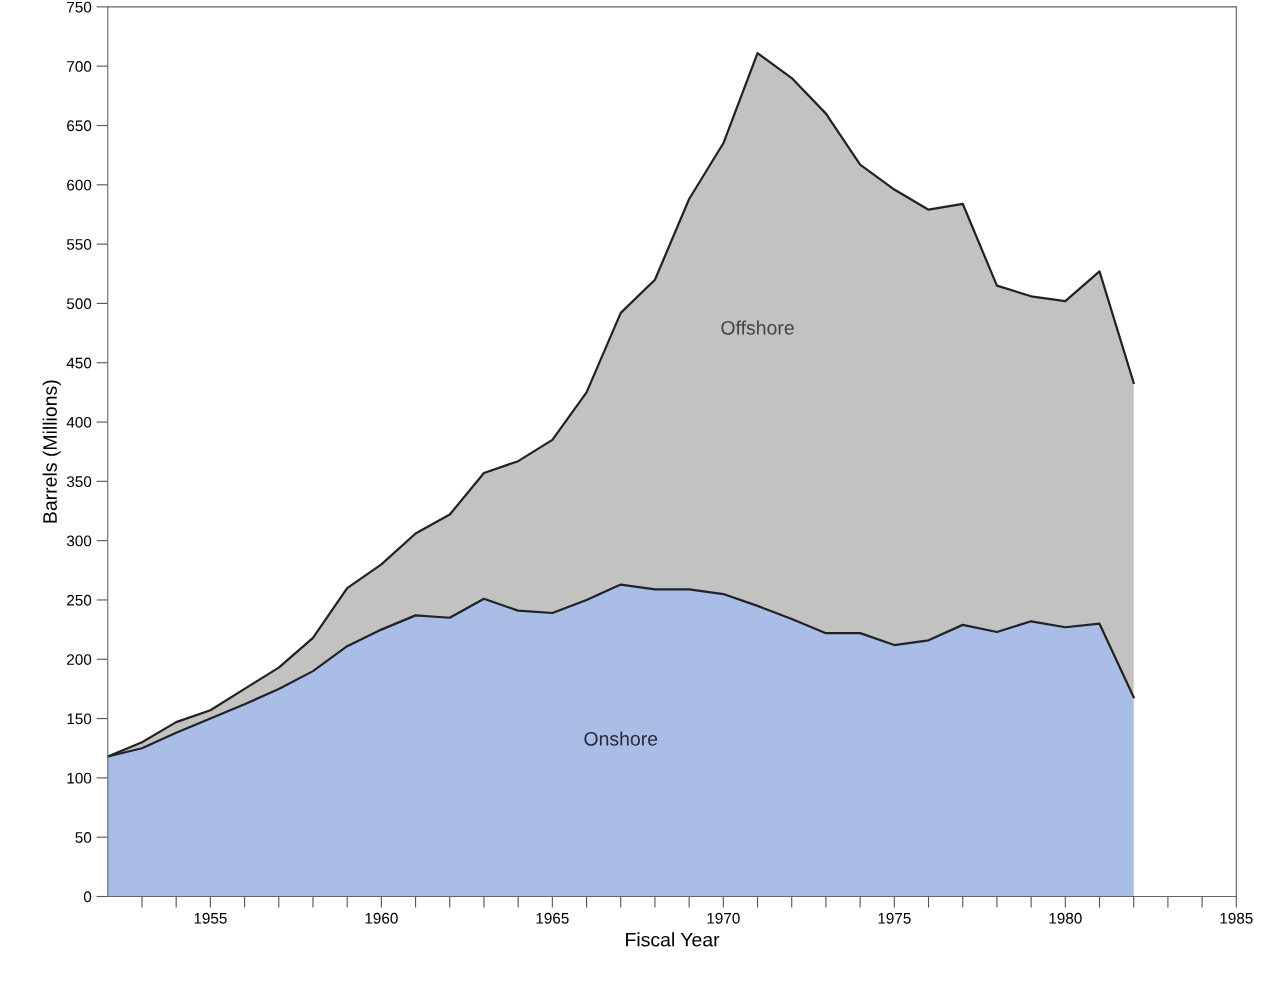 Image resolution: width=1268 pixels, height=983 pixels. Describe the element at coordinates (79, 7) in the screenshot. I see `y-tick-label: 750` at that location.